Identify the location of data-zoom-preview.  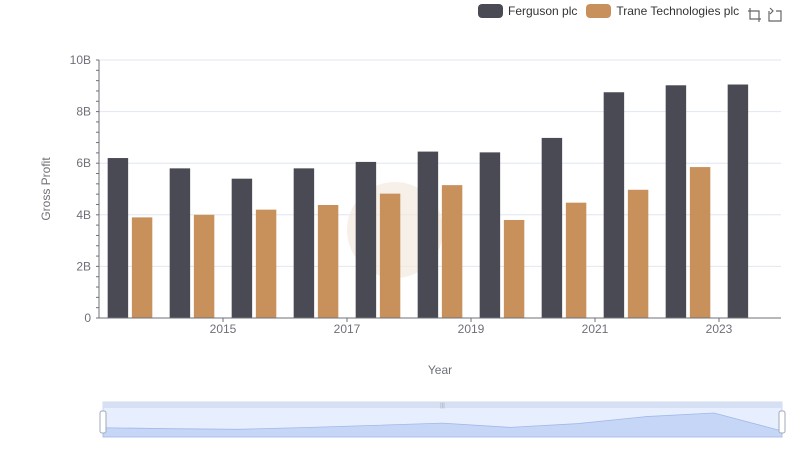
(442, 425).